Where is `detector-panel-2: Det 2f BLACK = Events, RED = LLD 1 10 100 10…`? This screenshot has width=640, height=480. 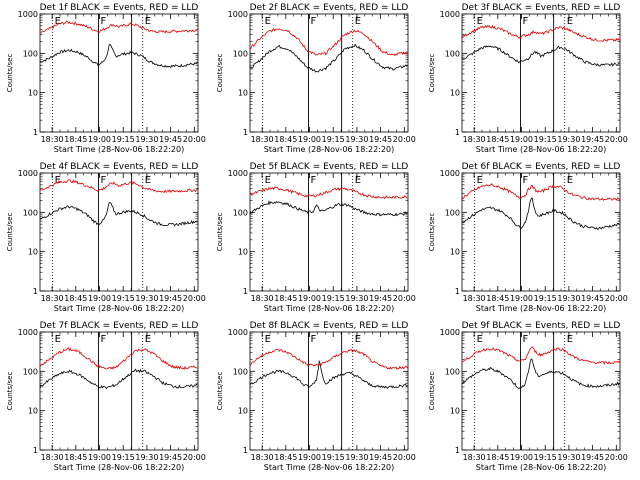
detector-panel-2: Det 2f BLACK = Events, RED = LLD 1 10 100 10… is located at coordinates (316, 78).